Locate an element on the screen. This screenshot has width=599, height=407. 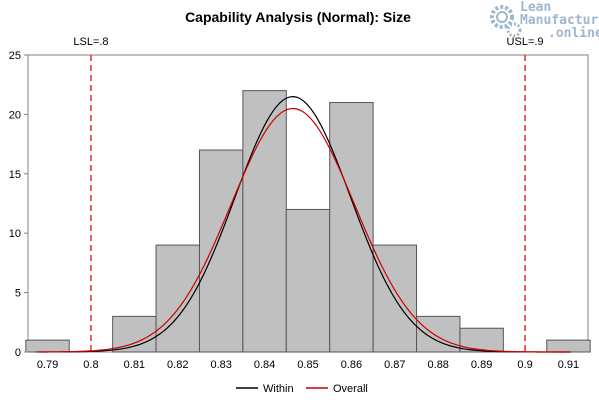
x-tick-label: 0.79 is located at coordinates (47, 365).